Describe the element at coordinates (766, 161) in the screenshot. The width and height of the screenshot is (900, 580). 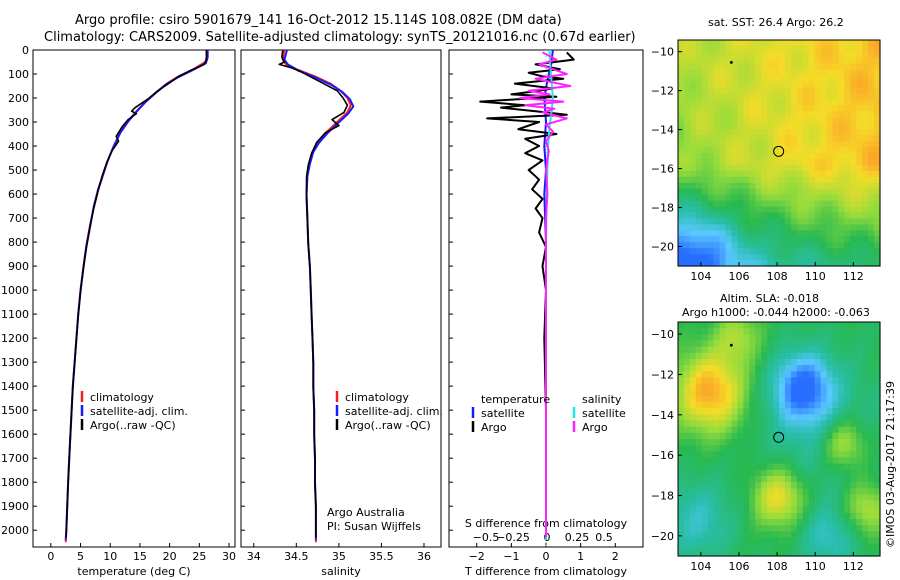
I see `sst-map-panel: 104 106 108 110 112−10−12−14−16−18−20` at that location.